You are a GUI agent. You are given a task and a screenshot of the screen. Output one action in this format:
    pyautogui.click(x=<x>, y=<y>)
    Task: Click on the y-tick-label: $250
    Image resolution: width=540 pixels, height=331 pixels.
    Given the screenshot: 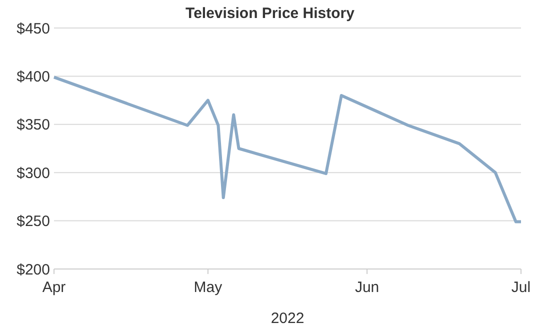 What is the action you would take?
    pyautogui.click(x=33, y=221)
    